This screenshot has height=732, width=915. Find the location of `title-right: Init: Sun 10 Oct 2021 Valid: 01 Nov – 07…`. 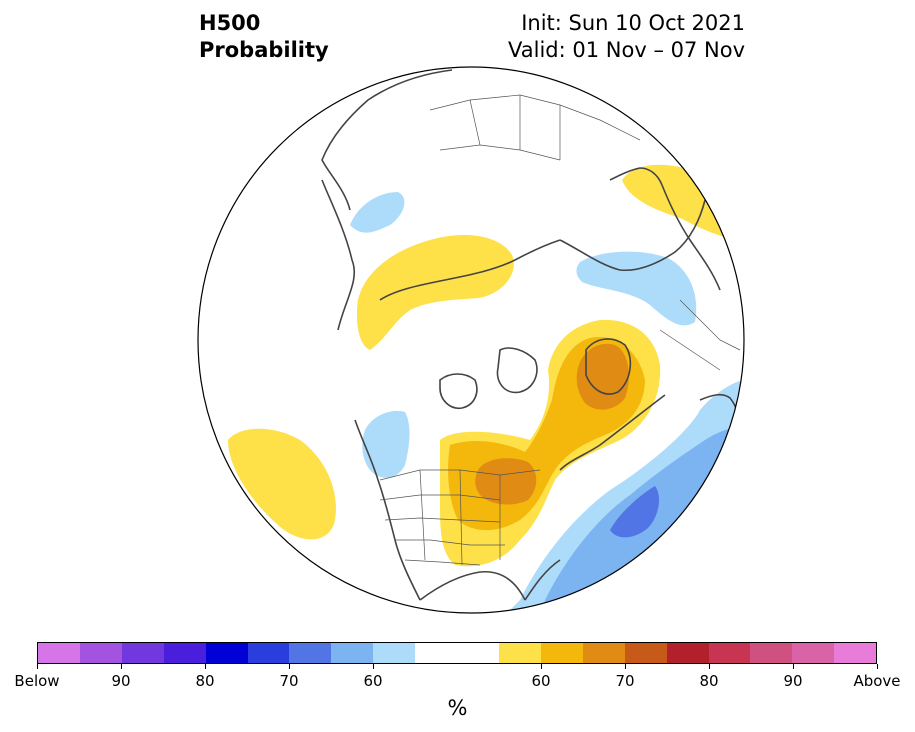

title-right: Init: Sun 10 Oct 2021 Valid: 01 Nov – 07… is located at coordinates (626, 37).